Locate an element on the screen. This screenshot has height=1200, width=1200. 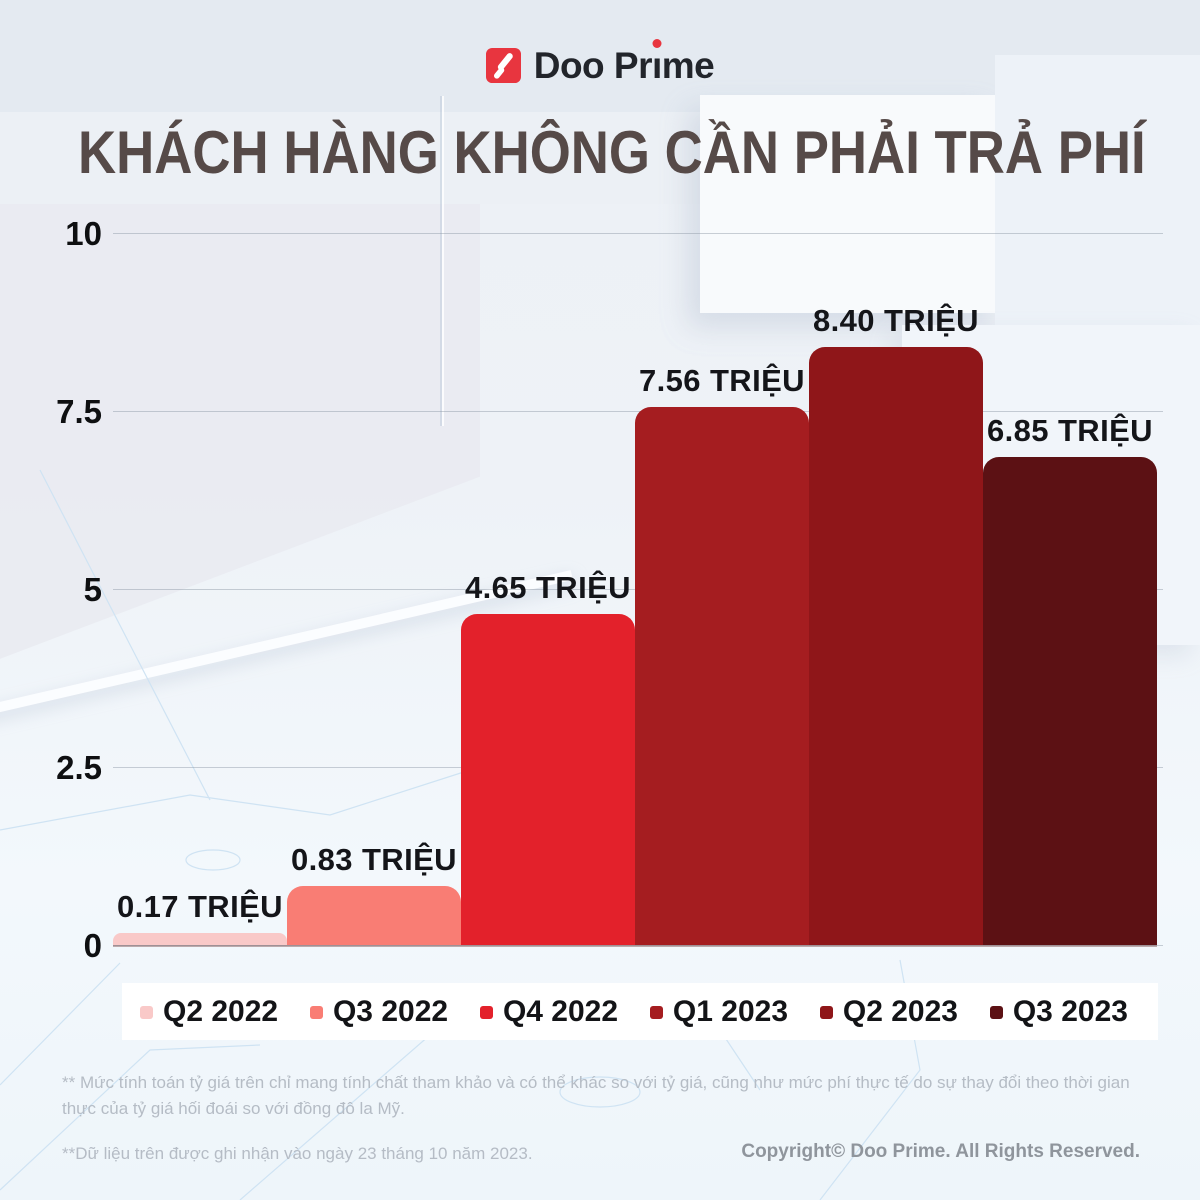
legend-label: Q4 2022 is located at coordinates (560, 1011).